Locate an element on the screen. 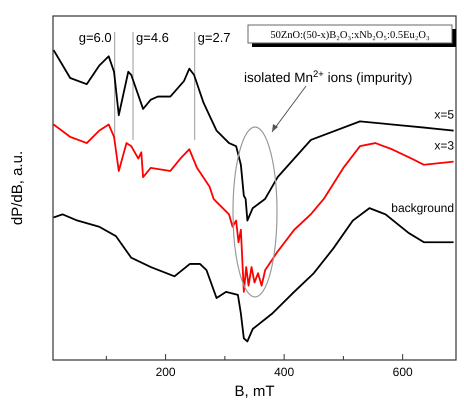  x-axis-title: B, mT is located at coordinates (254, 391).